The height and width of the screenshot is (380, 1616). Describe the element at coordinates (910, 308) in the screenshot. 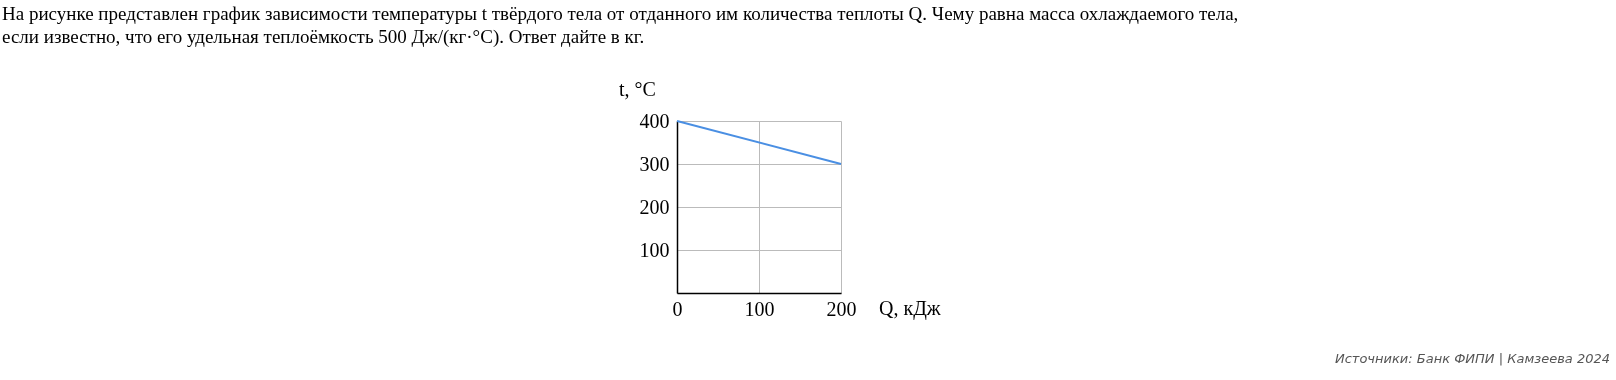

I see `x-axis-title: Q, кДж` at that location.